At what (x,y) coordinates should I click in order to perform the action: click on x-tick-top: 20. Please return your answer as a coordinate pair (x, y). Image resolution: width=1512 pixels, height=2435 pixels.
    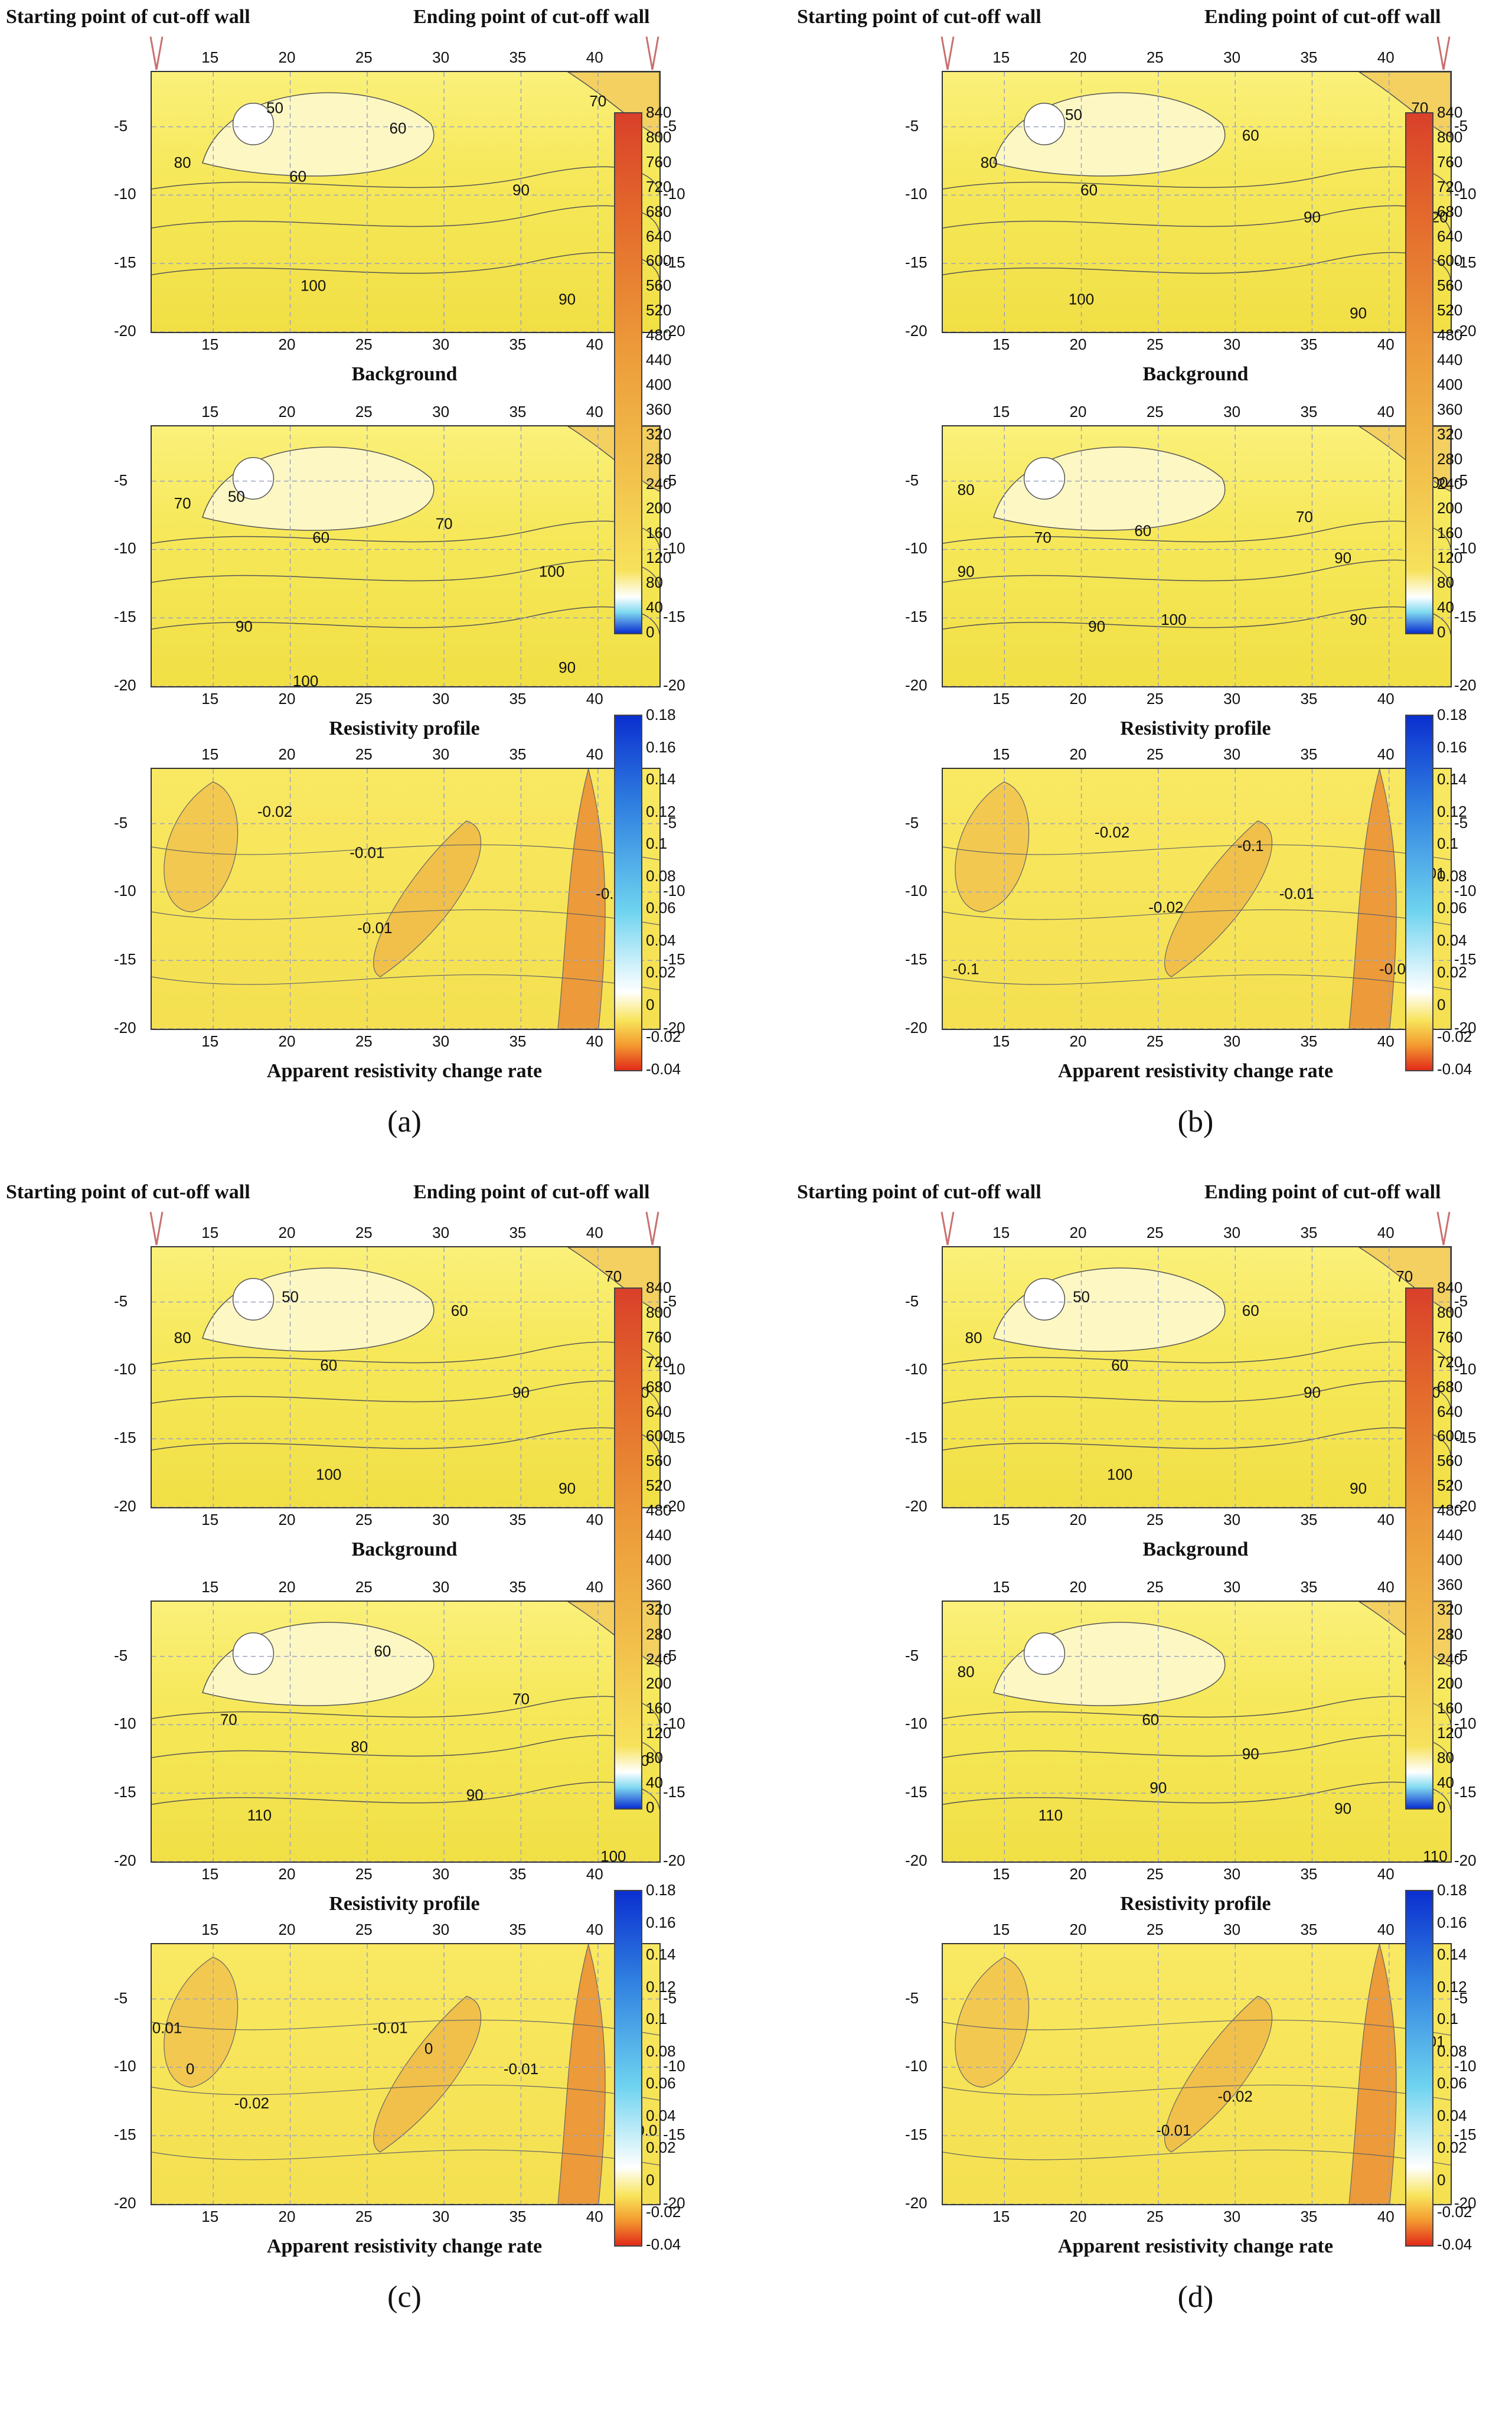
    Looking at the image, I should click on (1078, 1929).